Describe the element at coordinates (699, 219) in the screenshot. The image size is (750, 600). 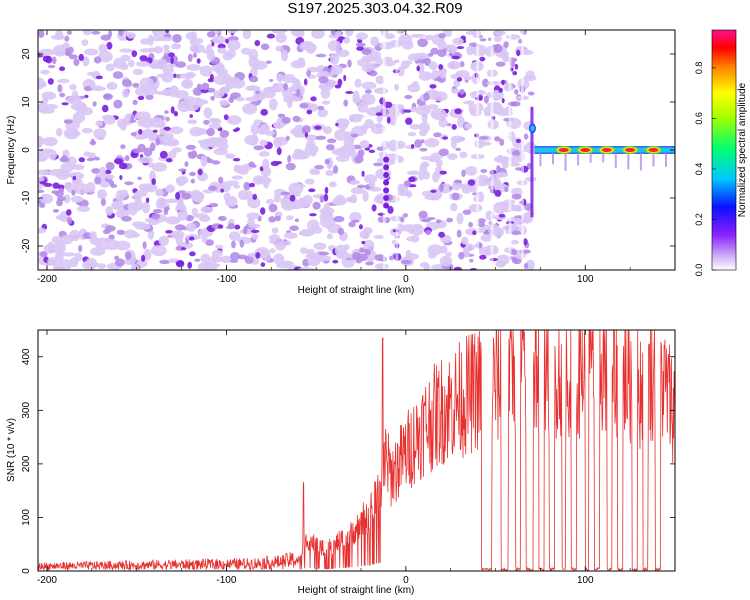
I see `colorbar-tick-label: 0.2` at that location.